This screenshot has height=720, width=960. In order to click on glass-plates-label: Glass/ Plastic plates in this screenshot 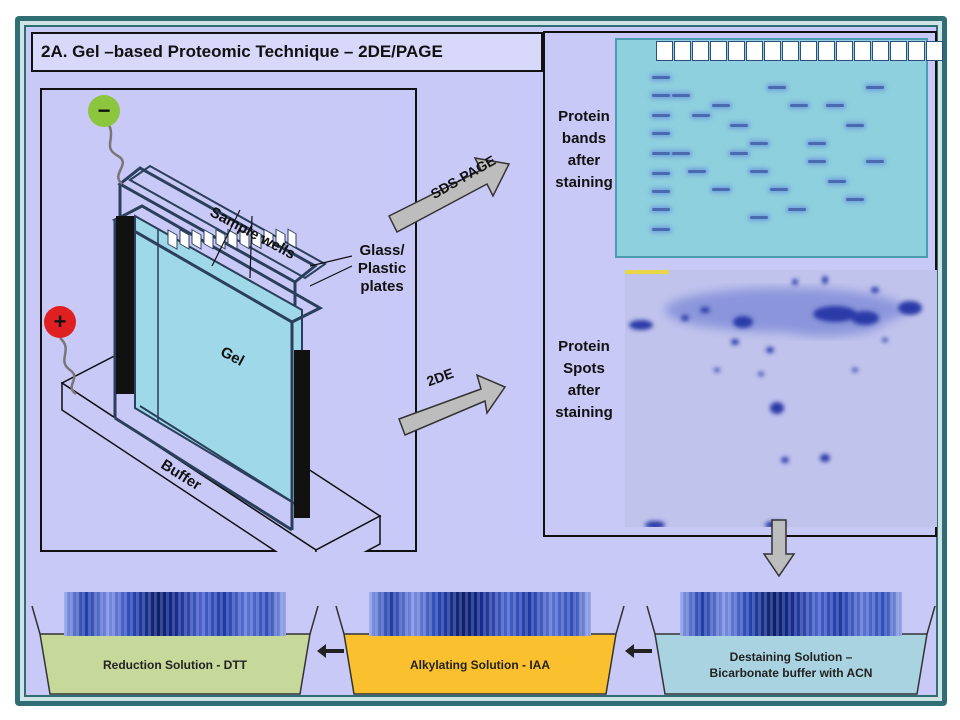, I will do `click(382, 268)`.